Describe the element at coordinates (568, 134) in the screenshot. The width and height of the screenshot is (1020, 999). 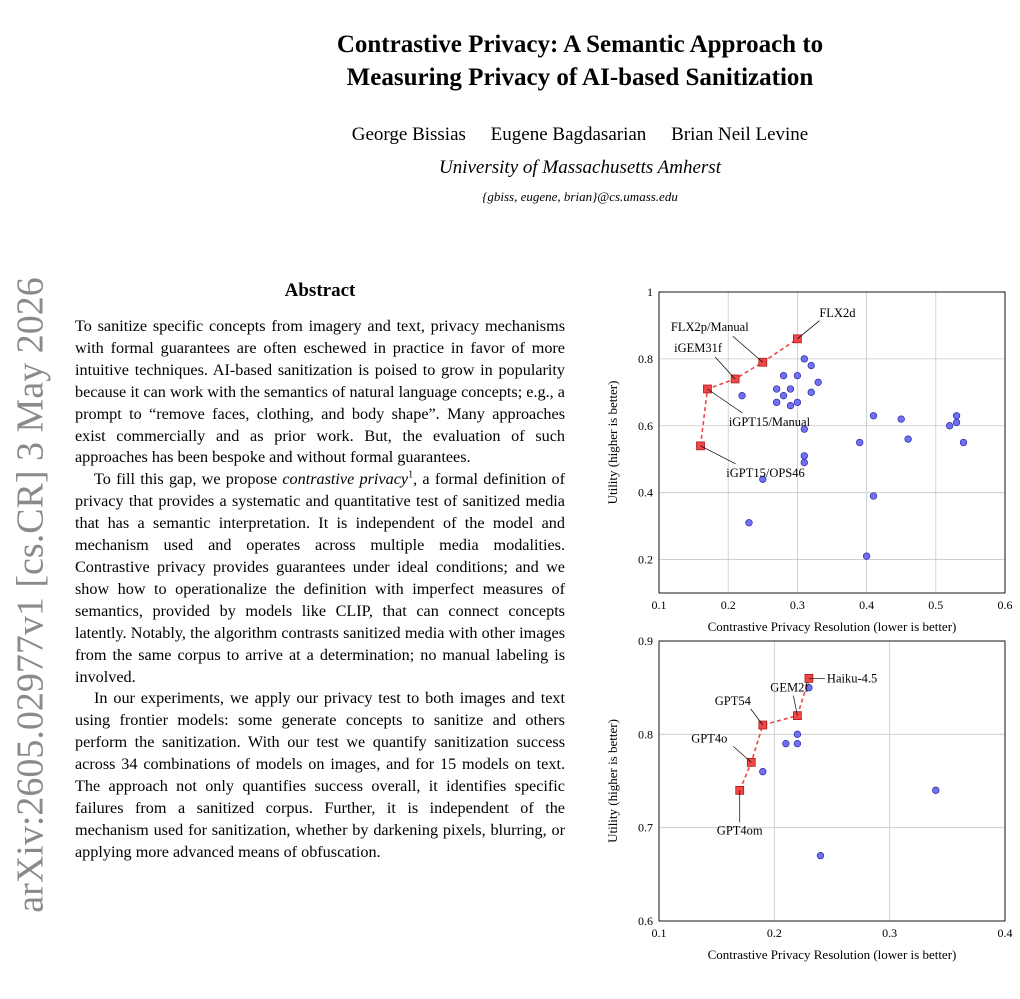
I see `author: Eugene Bagdasarian` at that location.